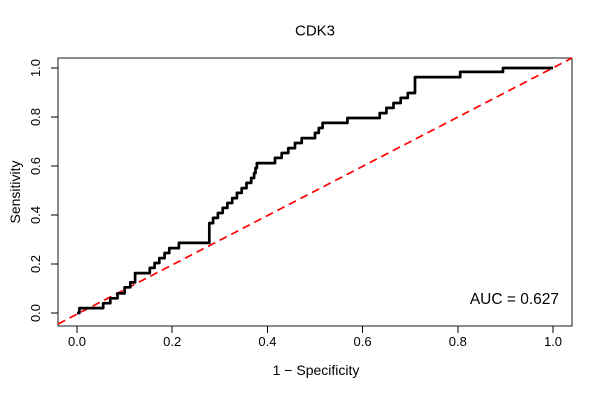 The height and width of the screenshot is (400, 600). I want to click on y-tick-label: 0.4, so click(35, 215).